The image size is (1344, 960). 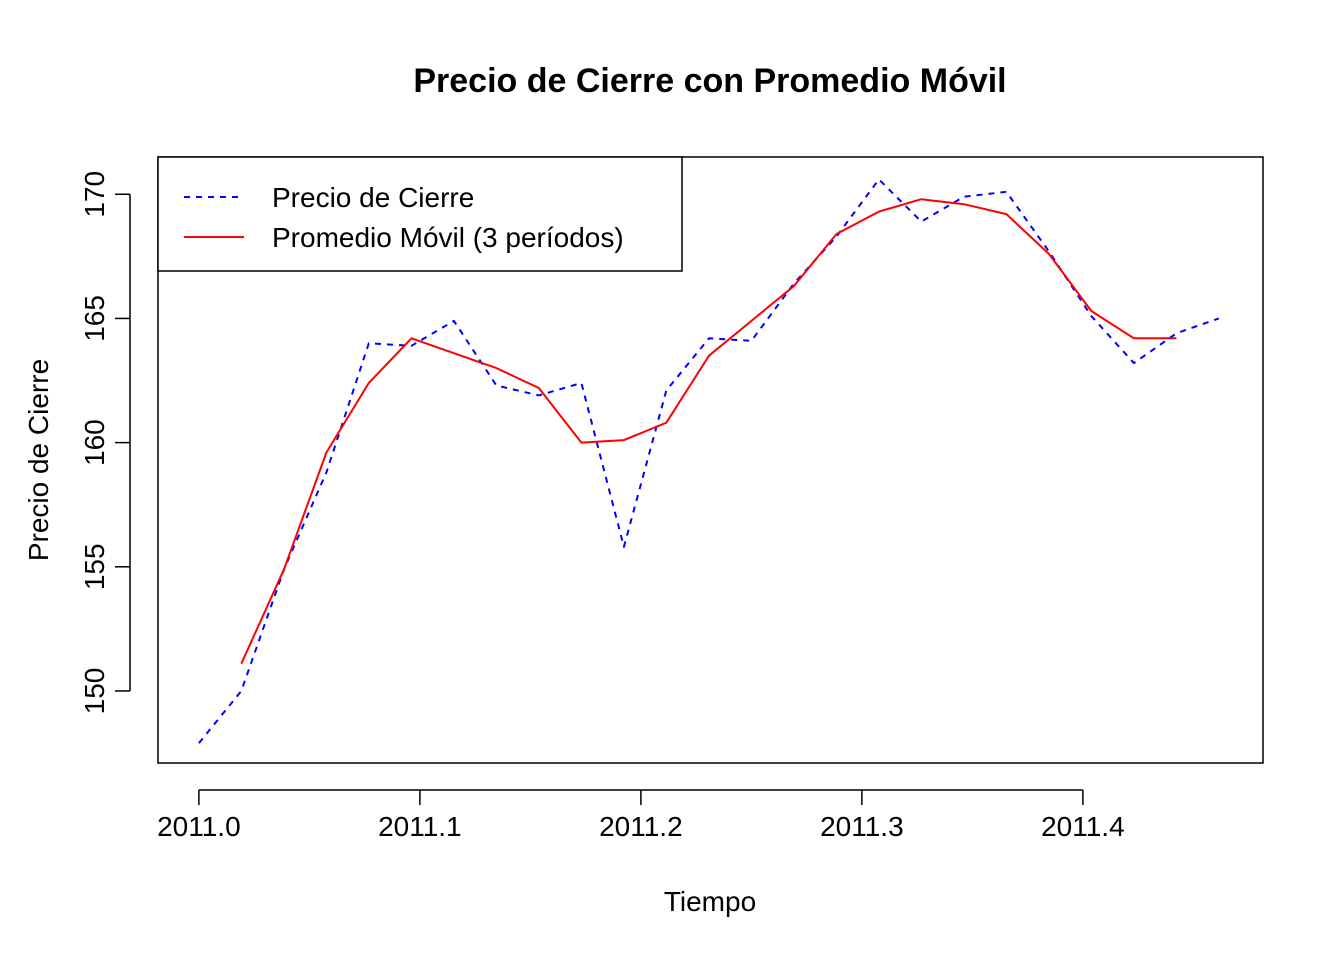 What do you see at coordinates (710, 901) in the screenshot?
I see `x-axis-label: Tiempo` at bounding box center [710, 901].